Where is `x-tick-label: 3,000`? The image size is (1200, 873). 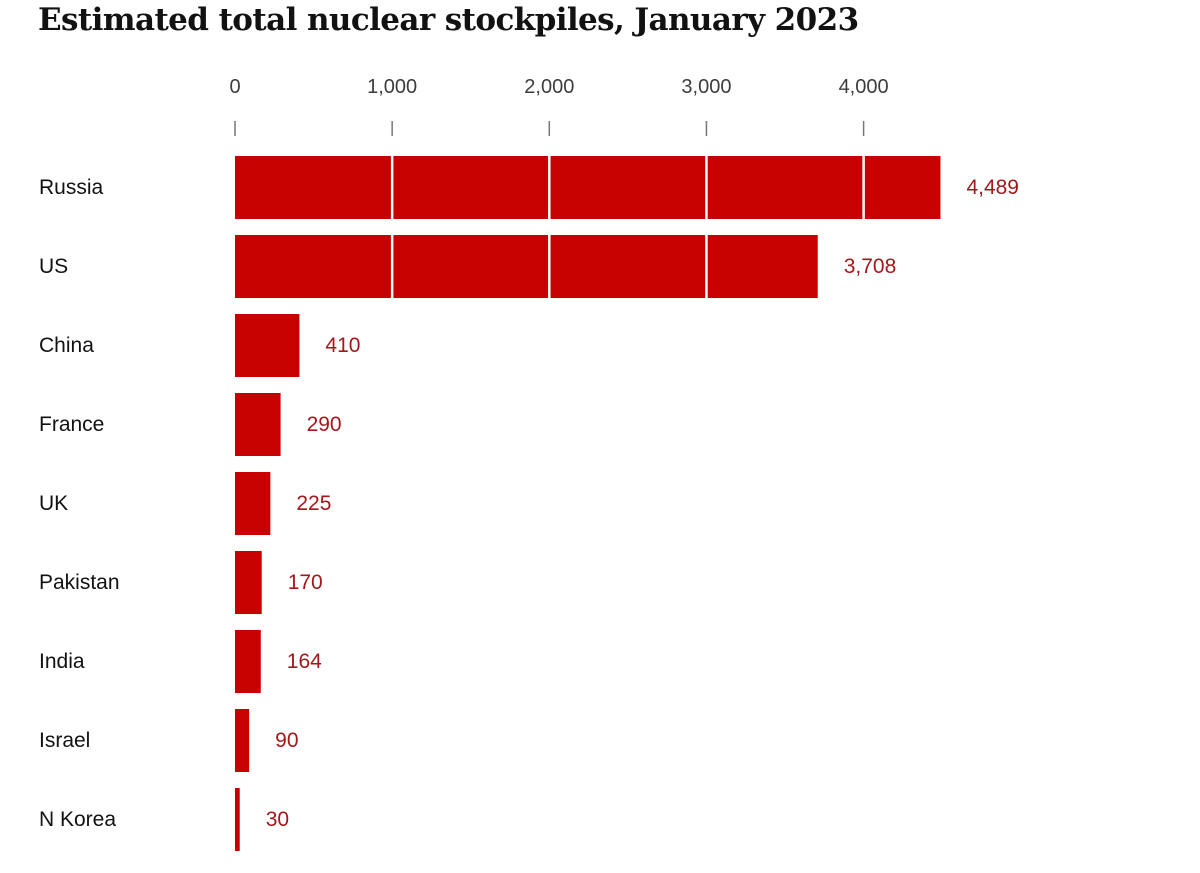
x-tick-label: 3,000 is located at coordinates (706, 87).